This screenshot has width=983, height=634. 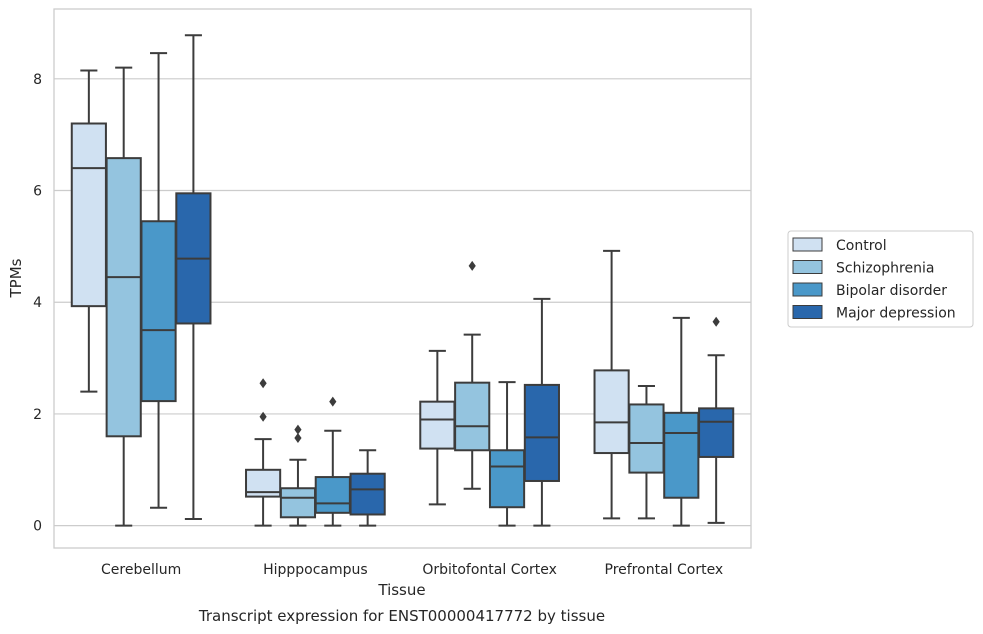 What do you see at coordinates (401, 590) in the screenshot?
I see `x-axis-title: Tissue` at bounding box center [401, 590].